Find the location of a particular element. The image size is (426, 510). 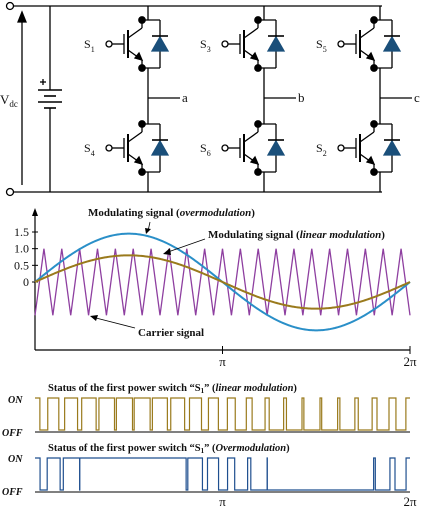

y-tick-label: 0.5 is located at coordinates (21, 265).